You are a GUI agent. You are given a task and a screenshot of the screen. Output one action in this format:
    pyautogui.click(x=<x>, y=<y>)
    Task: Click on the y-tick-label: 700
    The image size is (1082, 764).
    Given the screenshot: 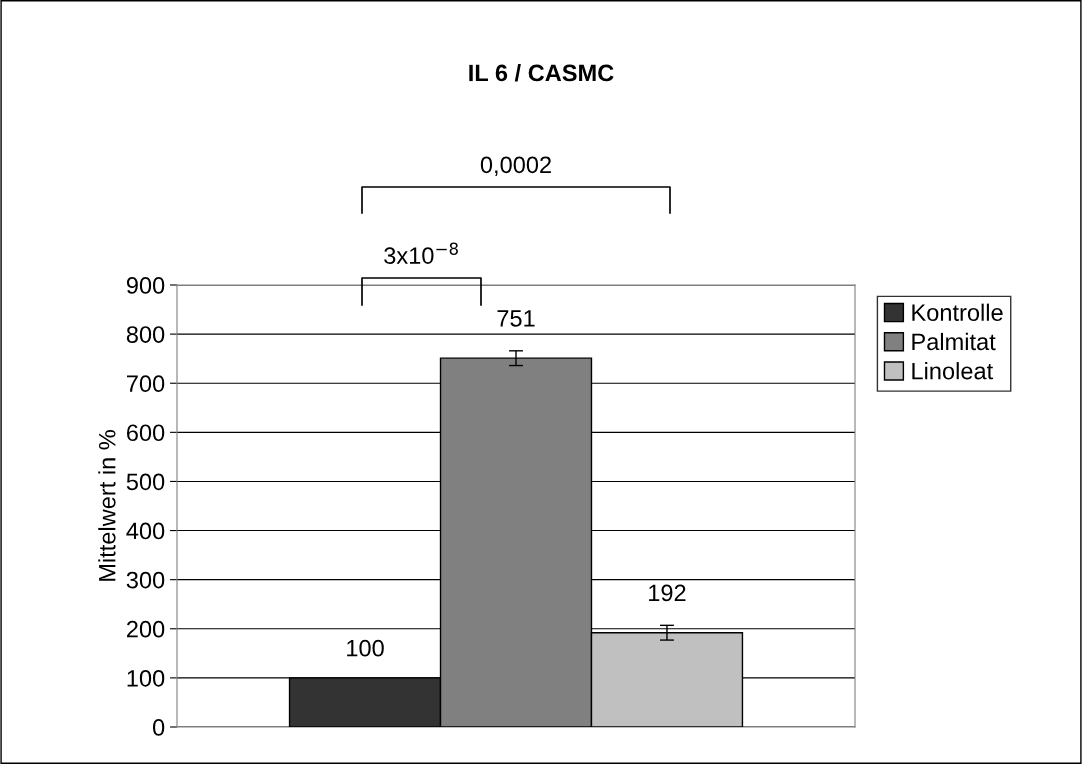 What is the action you would take?
    pyautogui.click(x=146, y=384)
    